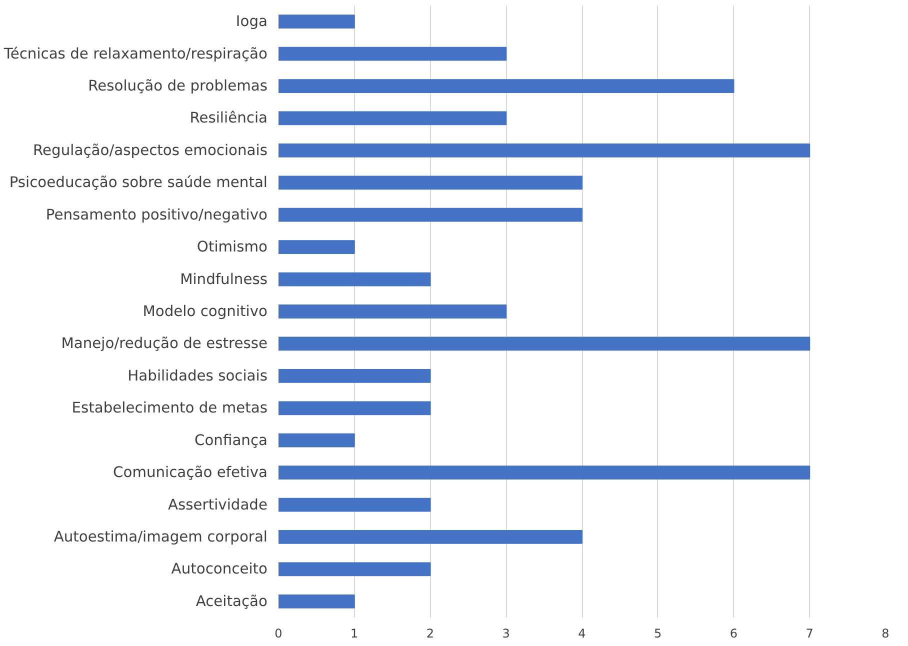 The height and width of the screenshot is (646, 908). Describe the element at coordinates (354, 633) in the screenshot. I see `x-tick-label: 1` at that location.